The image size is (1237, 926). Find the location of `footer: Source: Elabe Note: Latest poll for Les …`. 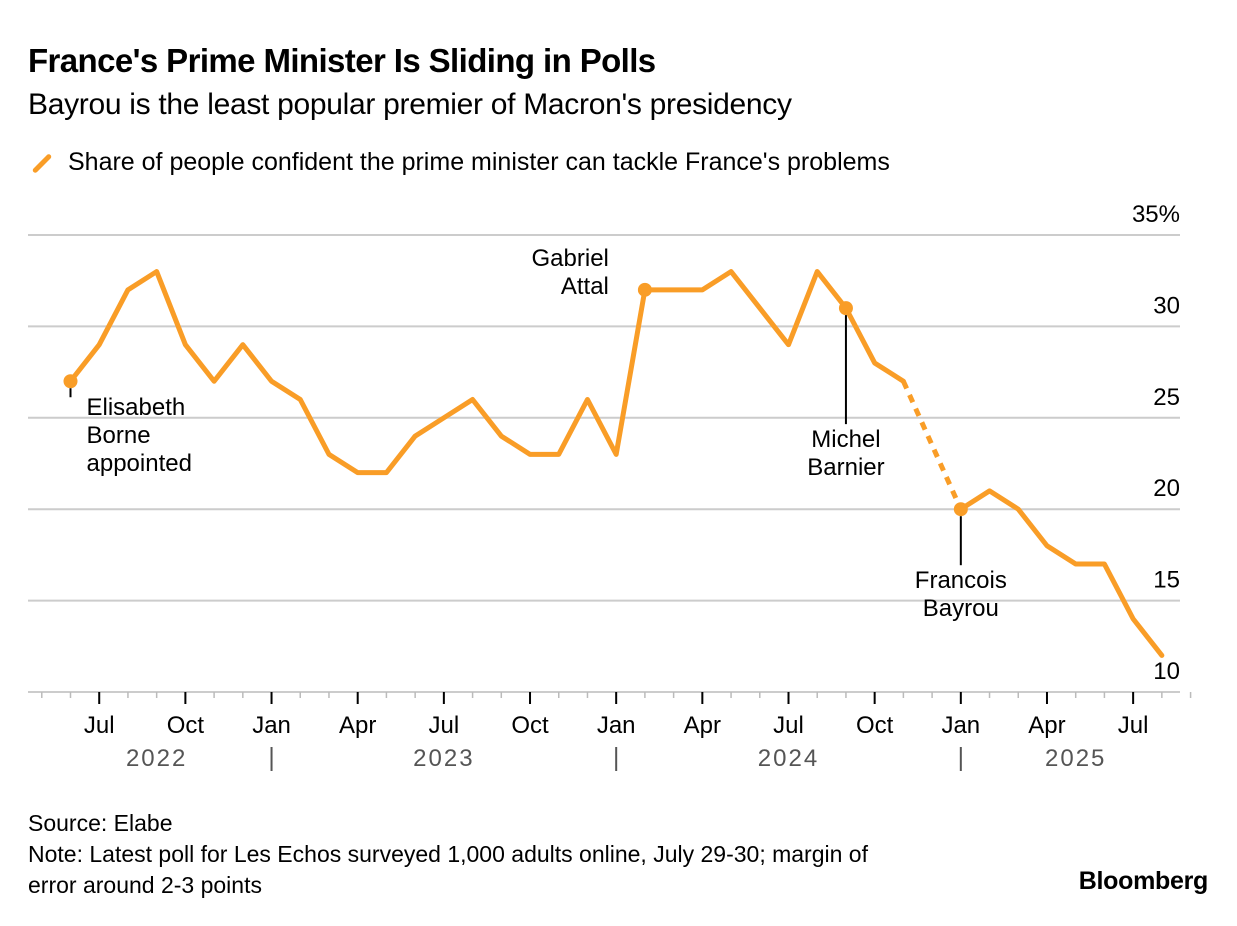

footer: Source: Elabe Note: Latest poll for Les … is located at coordinates (448, 854).